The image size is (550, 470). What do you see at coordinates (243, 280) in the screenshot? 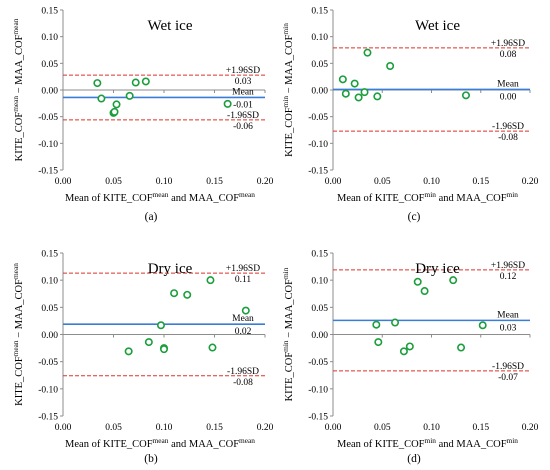
I see `upper-limit-value: 0.11` at bounding box center [243, 280].